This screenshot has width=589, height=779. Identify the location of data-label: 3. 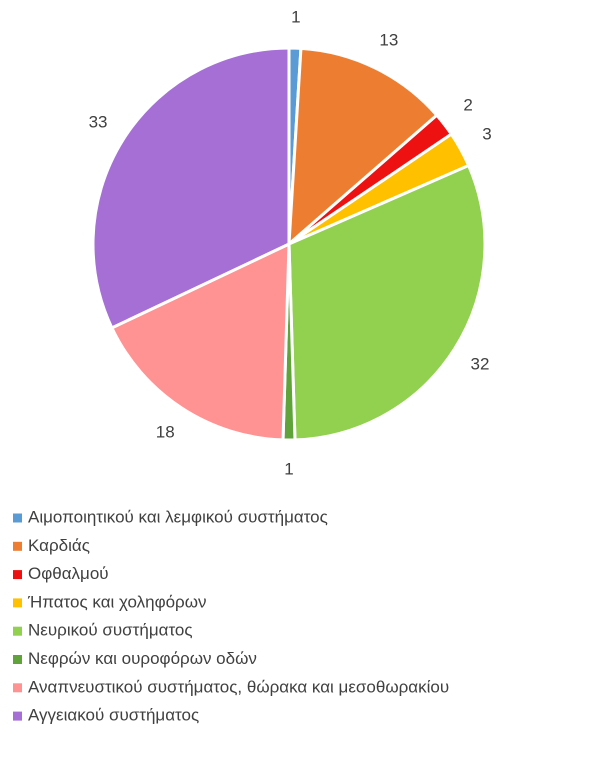
(486, 133).